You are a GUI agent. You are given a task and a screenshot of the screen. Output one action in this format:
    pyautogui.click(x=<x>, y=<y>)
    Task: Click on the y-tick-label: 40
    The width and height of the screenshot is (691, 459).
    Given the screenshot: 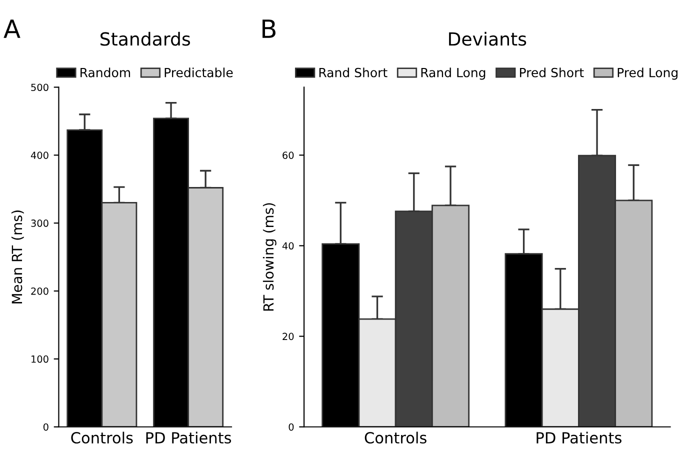 What is the action you would take?
    pyautogui.click(x=288, y=246)
    